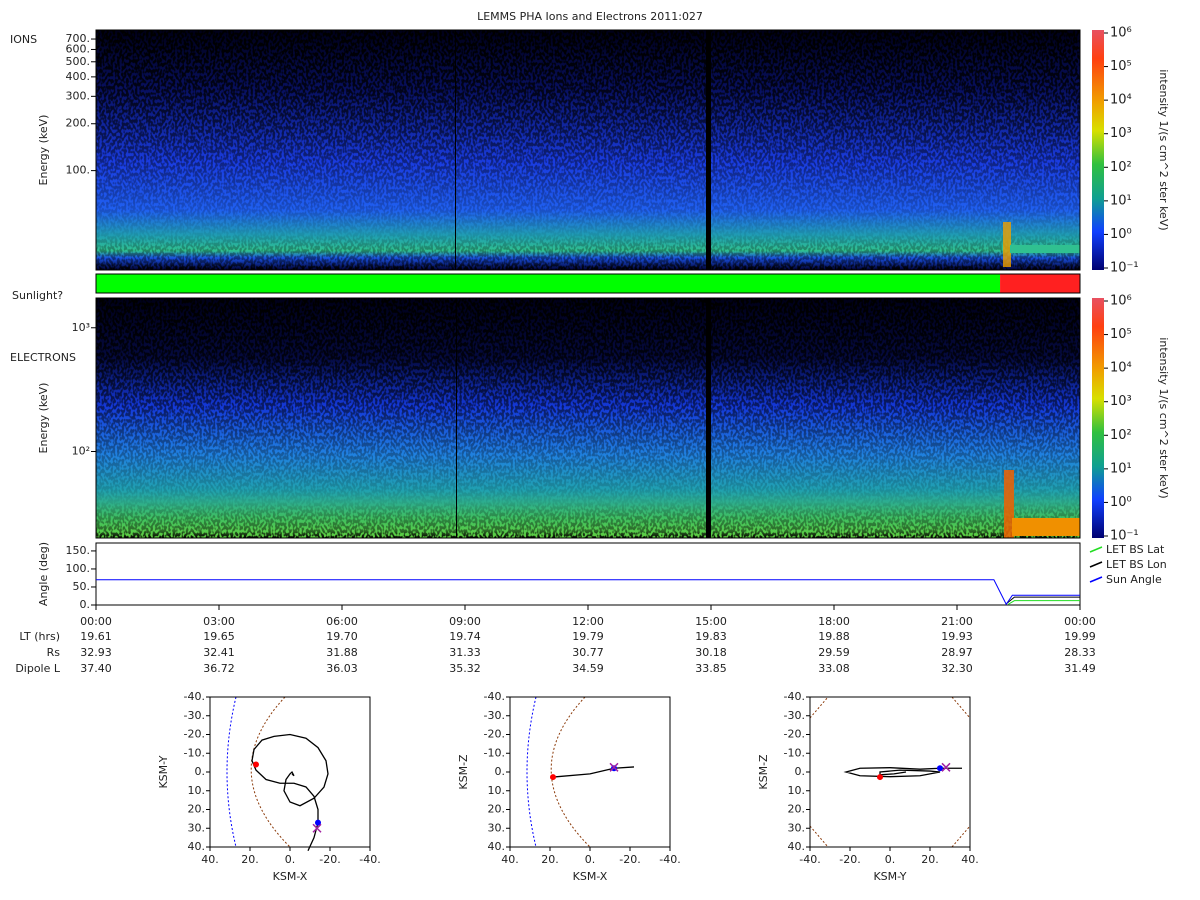 The image size is (1200, 900). I want to click on y-tick-label: 100., so click(78, 170).